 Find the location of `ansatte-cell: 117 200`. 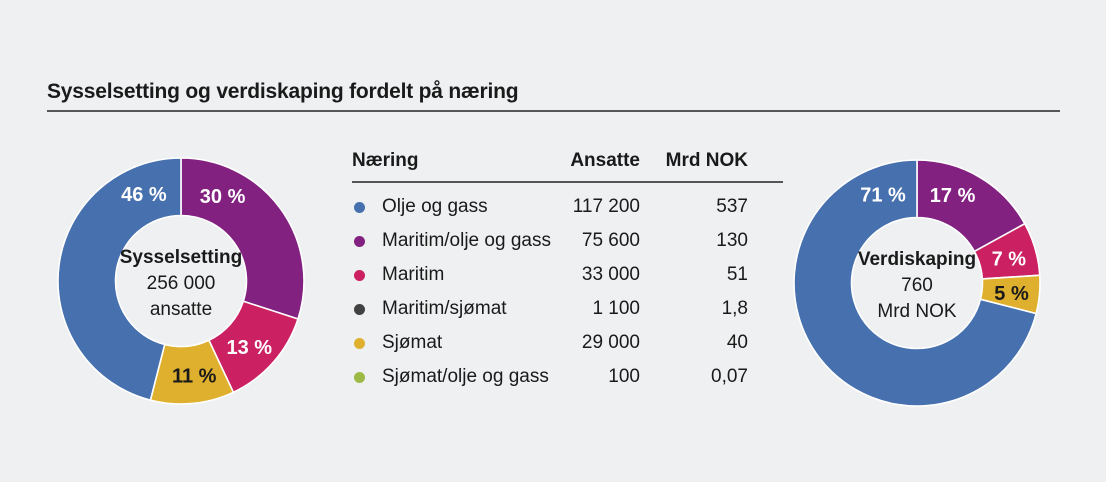

ansatte-cell: 117 200 is located at coordinates (606, 206).